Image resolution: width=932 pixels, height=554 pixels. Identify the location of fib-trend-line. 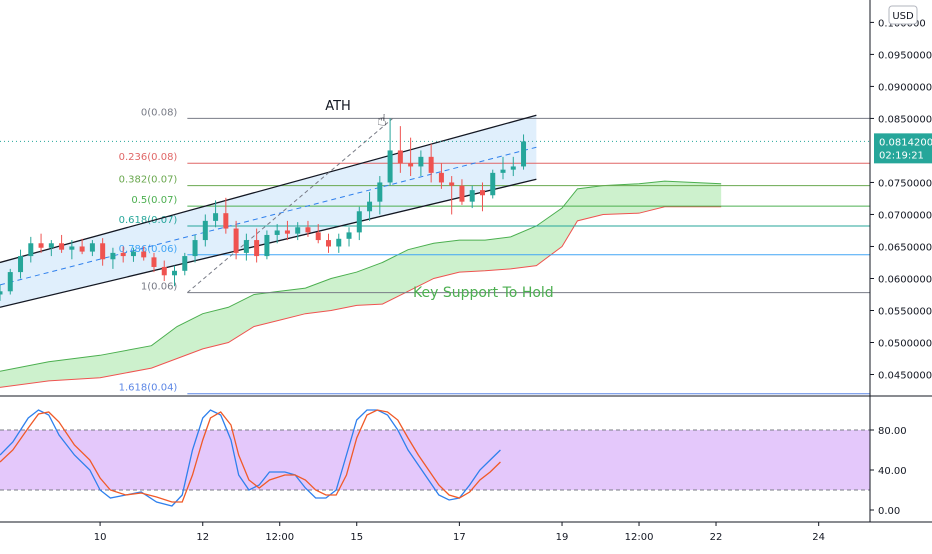
(290, 205).